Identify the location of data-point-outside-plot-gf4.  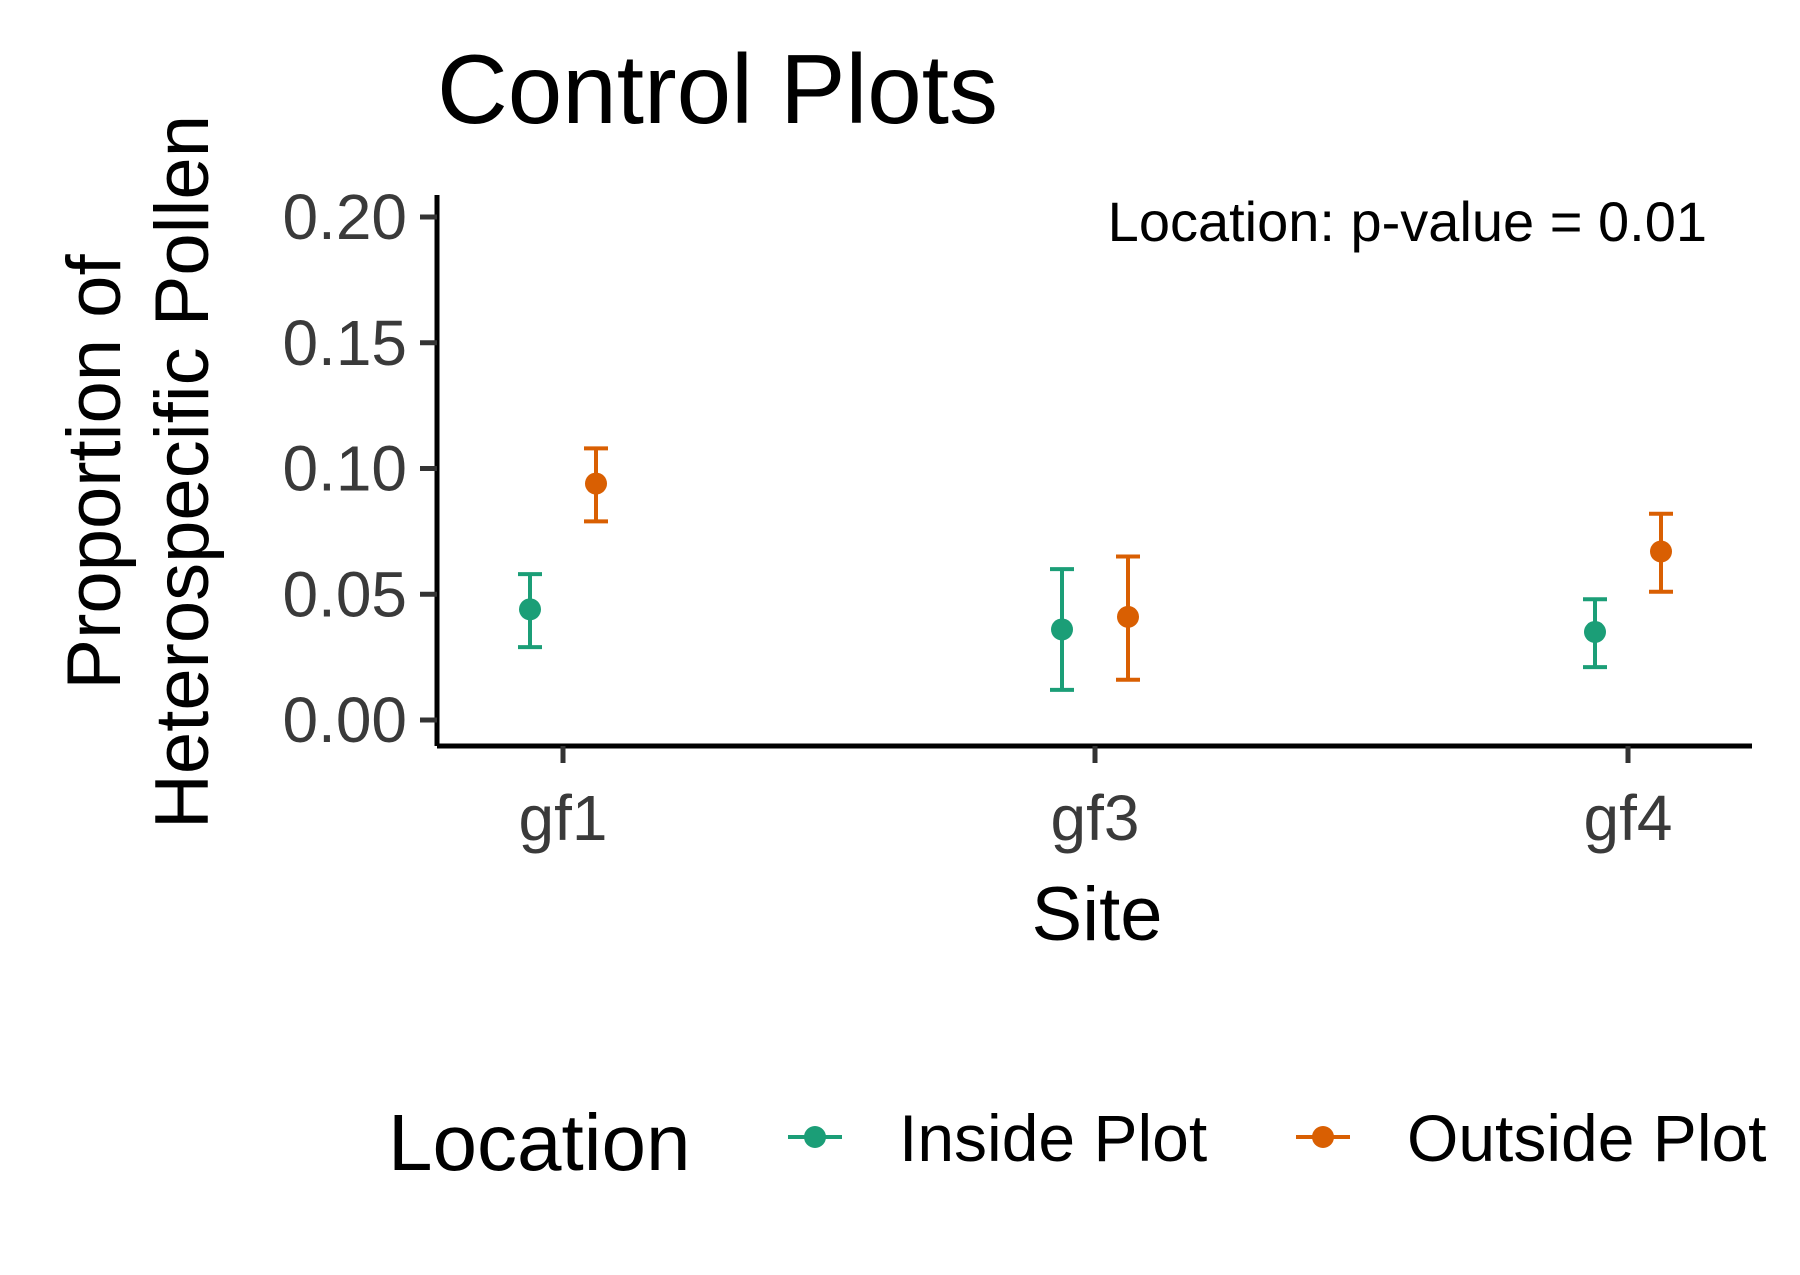
(1661, 551).